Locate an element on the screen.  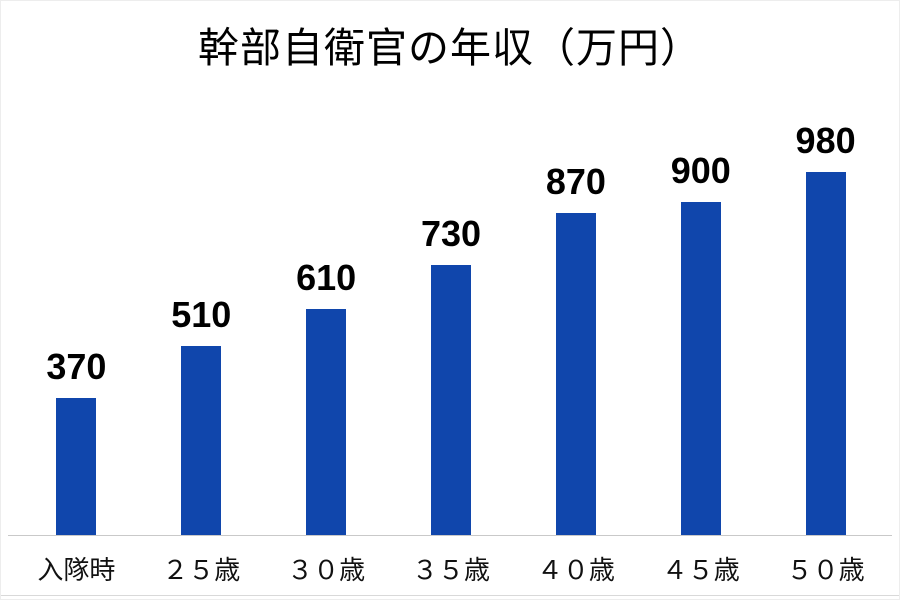
bar-column: 510 is located at coordinates (201, 268).